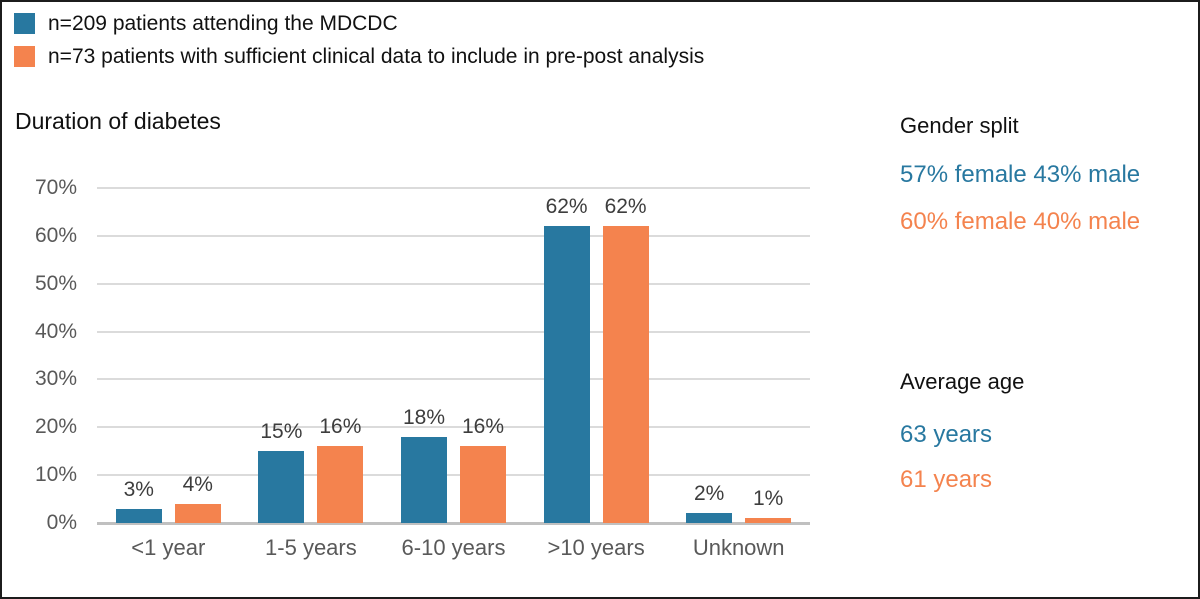 The height and width of the screenshot is (599, 1200). Describe the element at coordinates (424, 417) in the screenshot. I see `bar-value-label: 18%` at that location.